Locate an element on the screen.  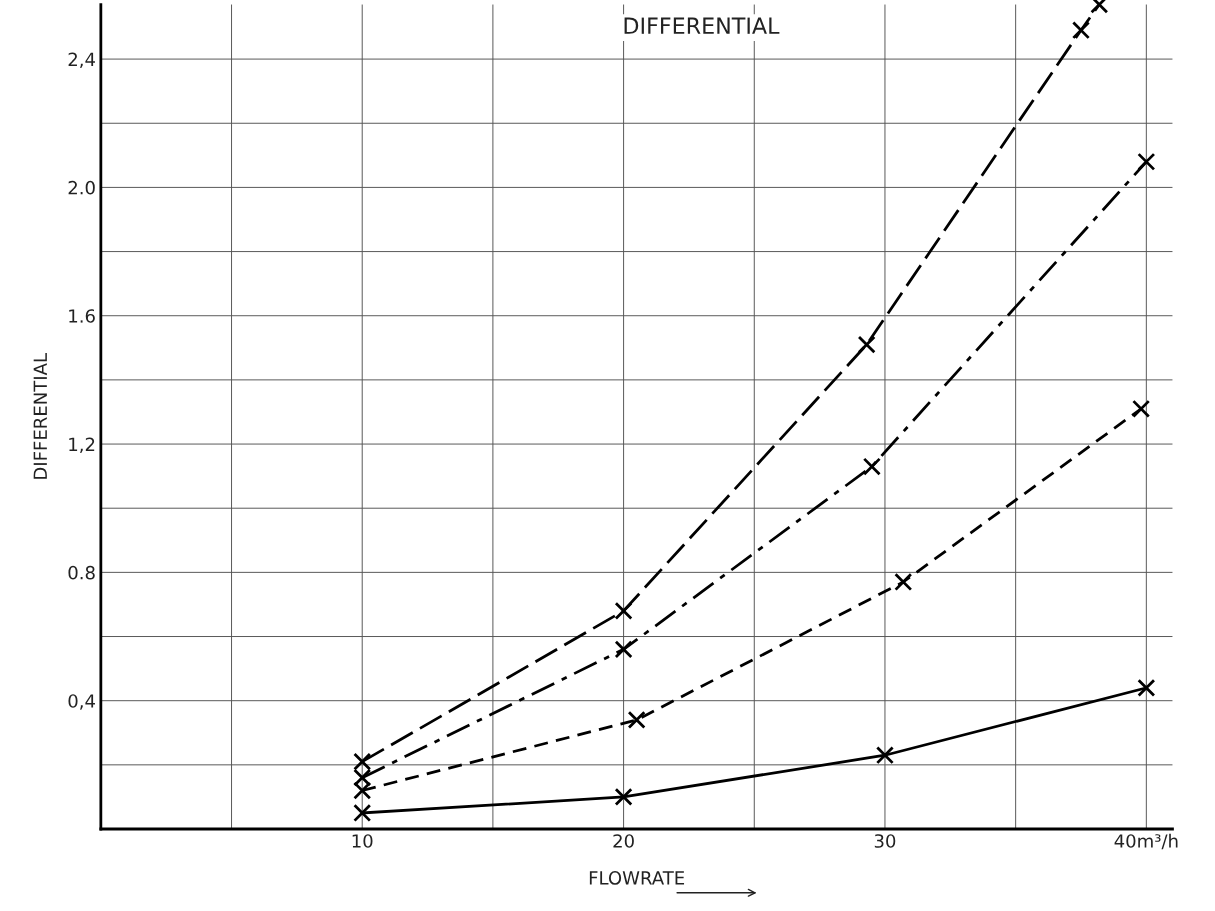
x-axis-title: FLOWRATE is located at coordinates (637, 878).